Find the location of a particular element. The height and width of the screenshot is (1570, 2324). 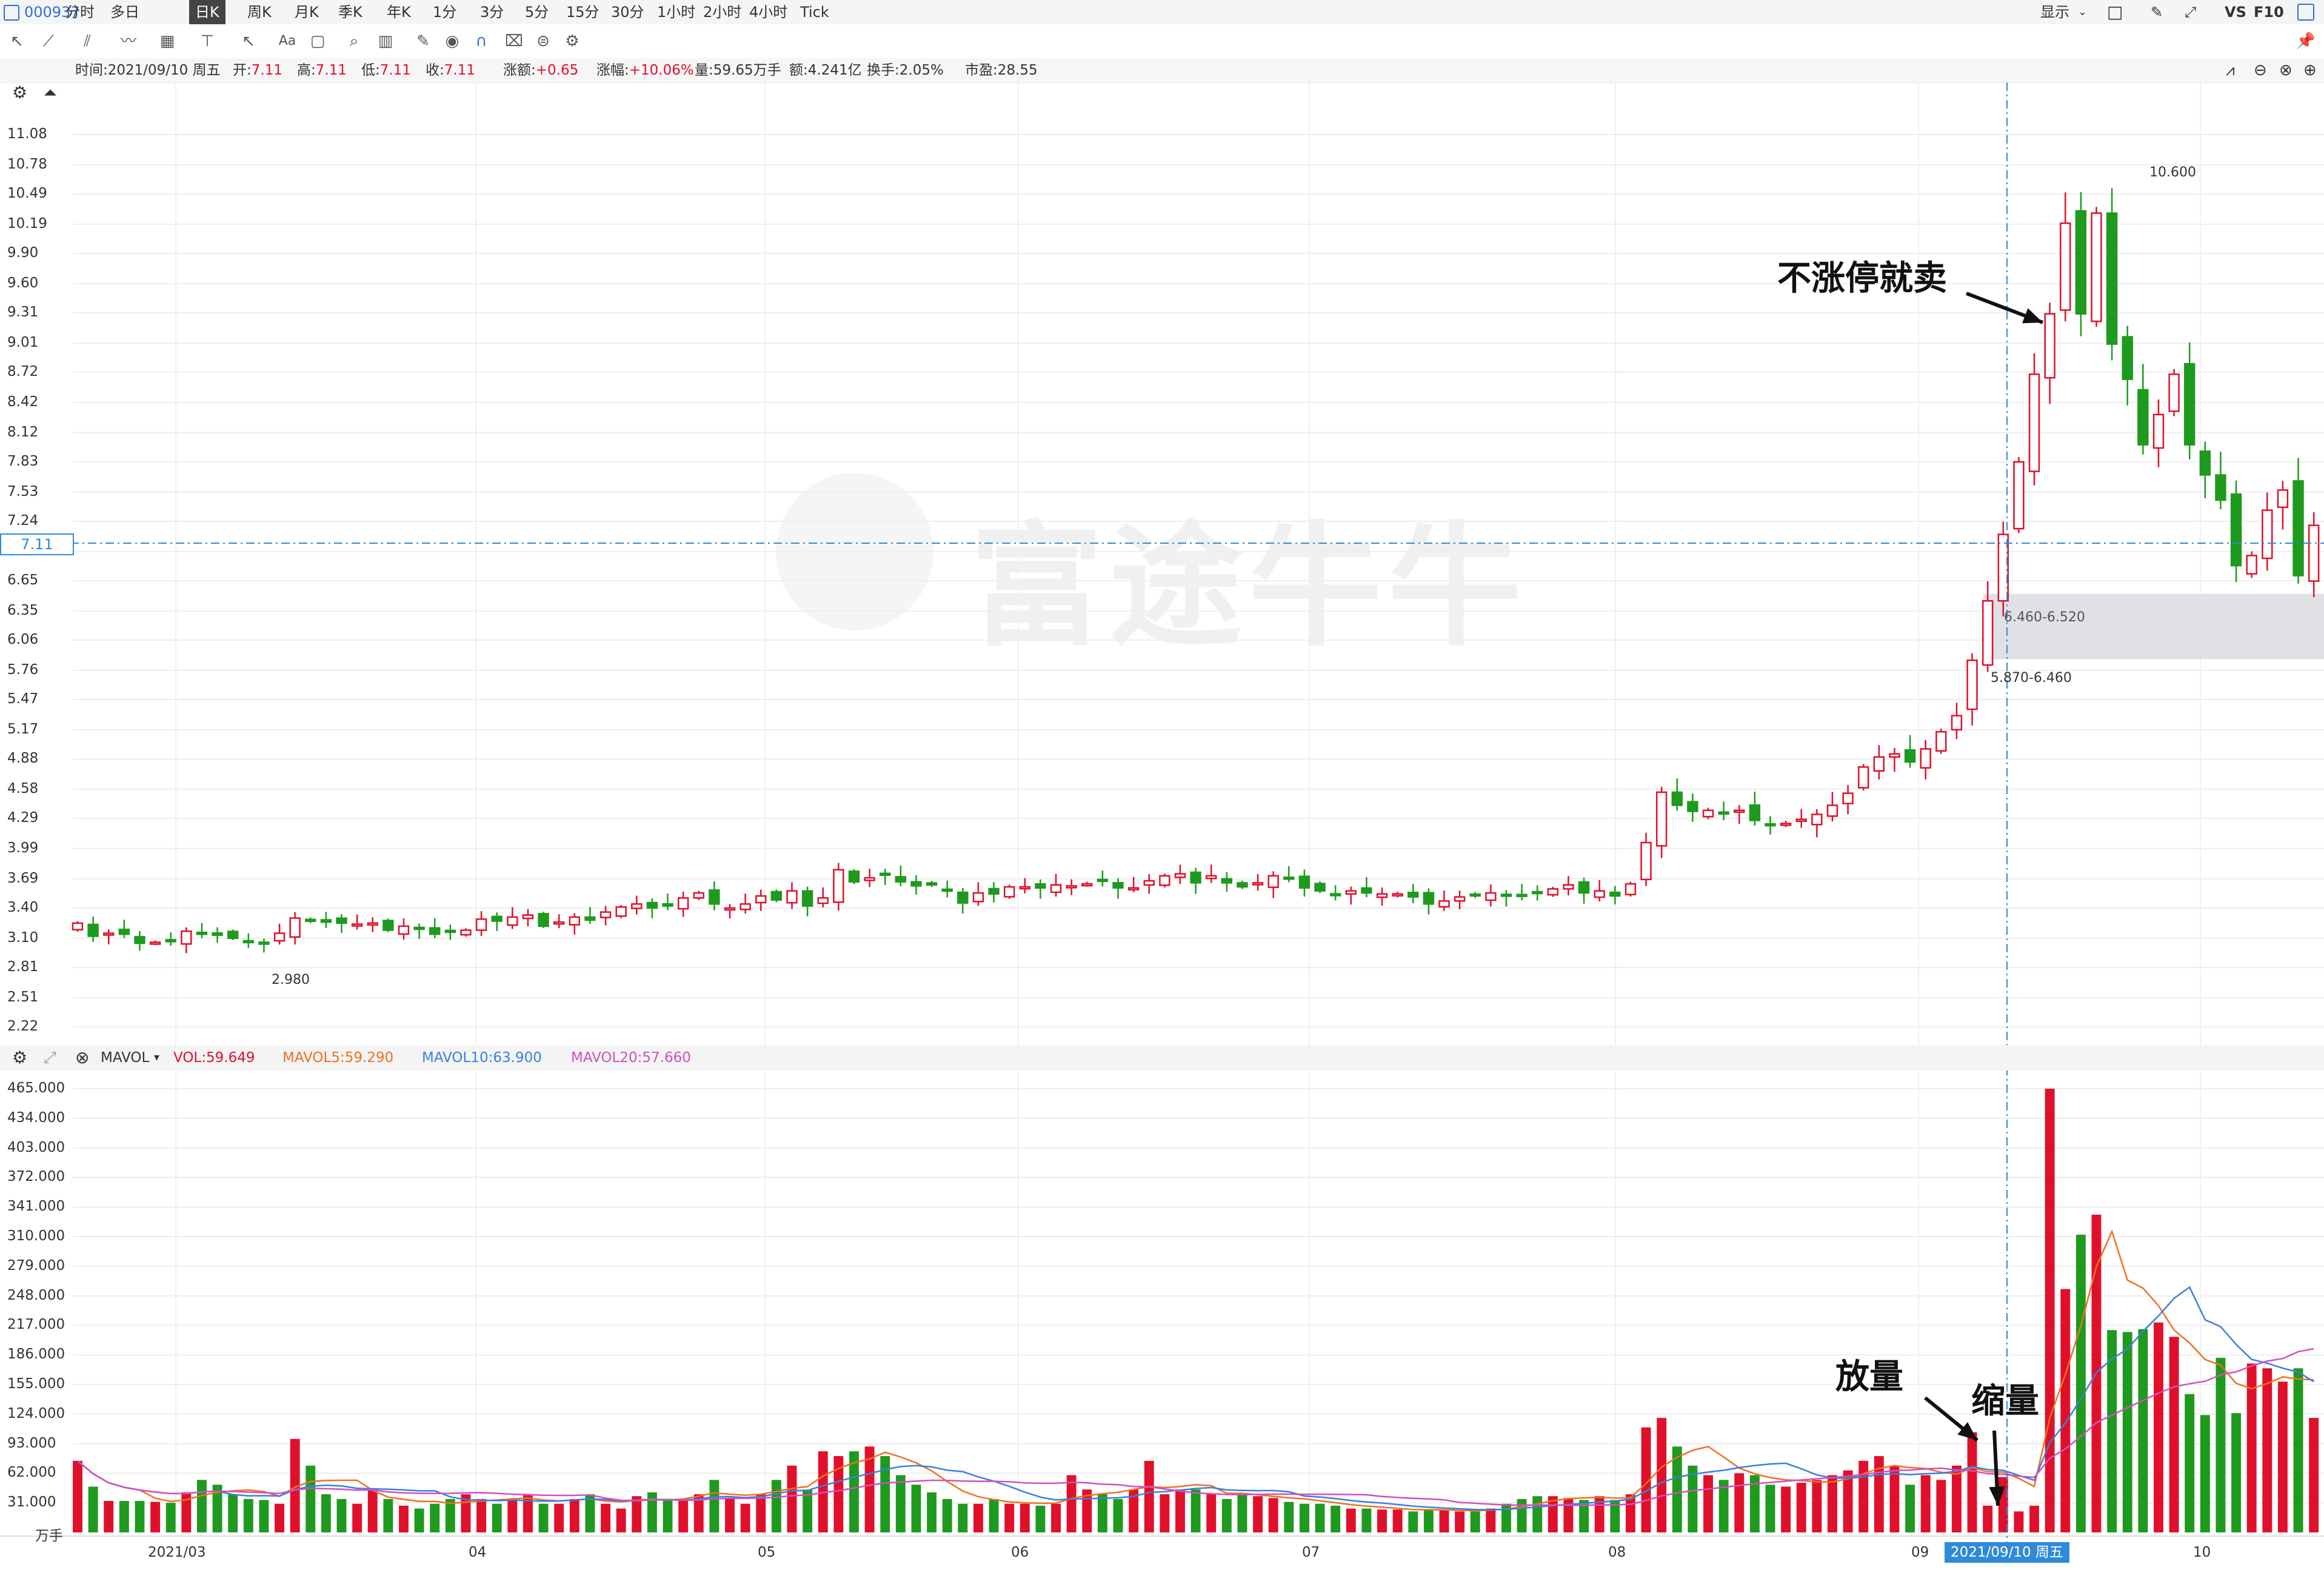

volume-tick-label: 279.000 is located at coordinates (37, 1266).